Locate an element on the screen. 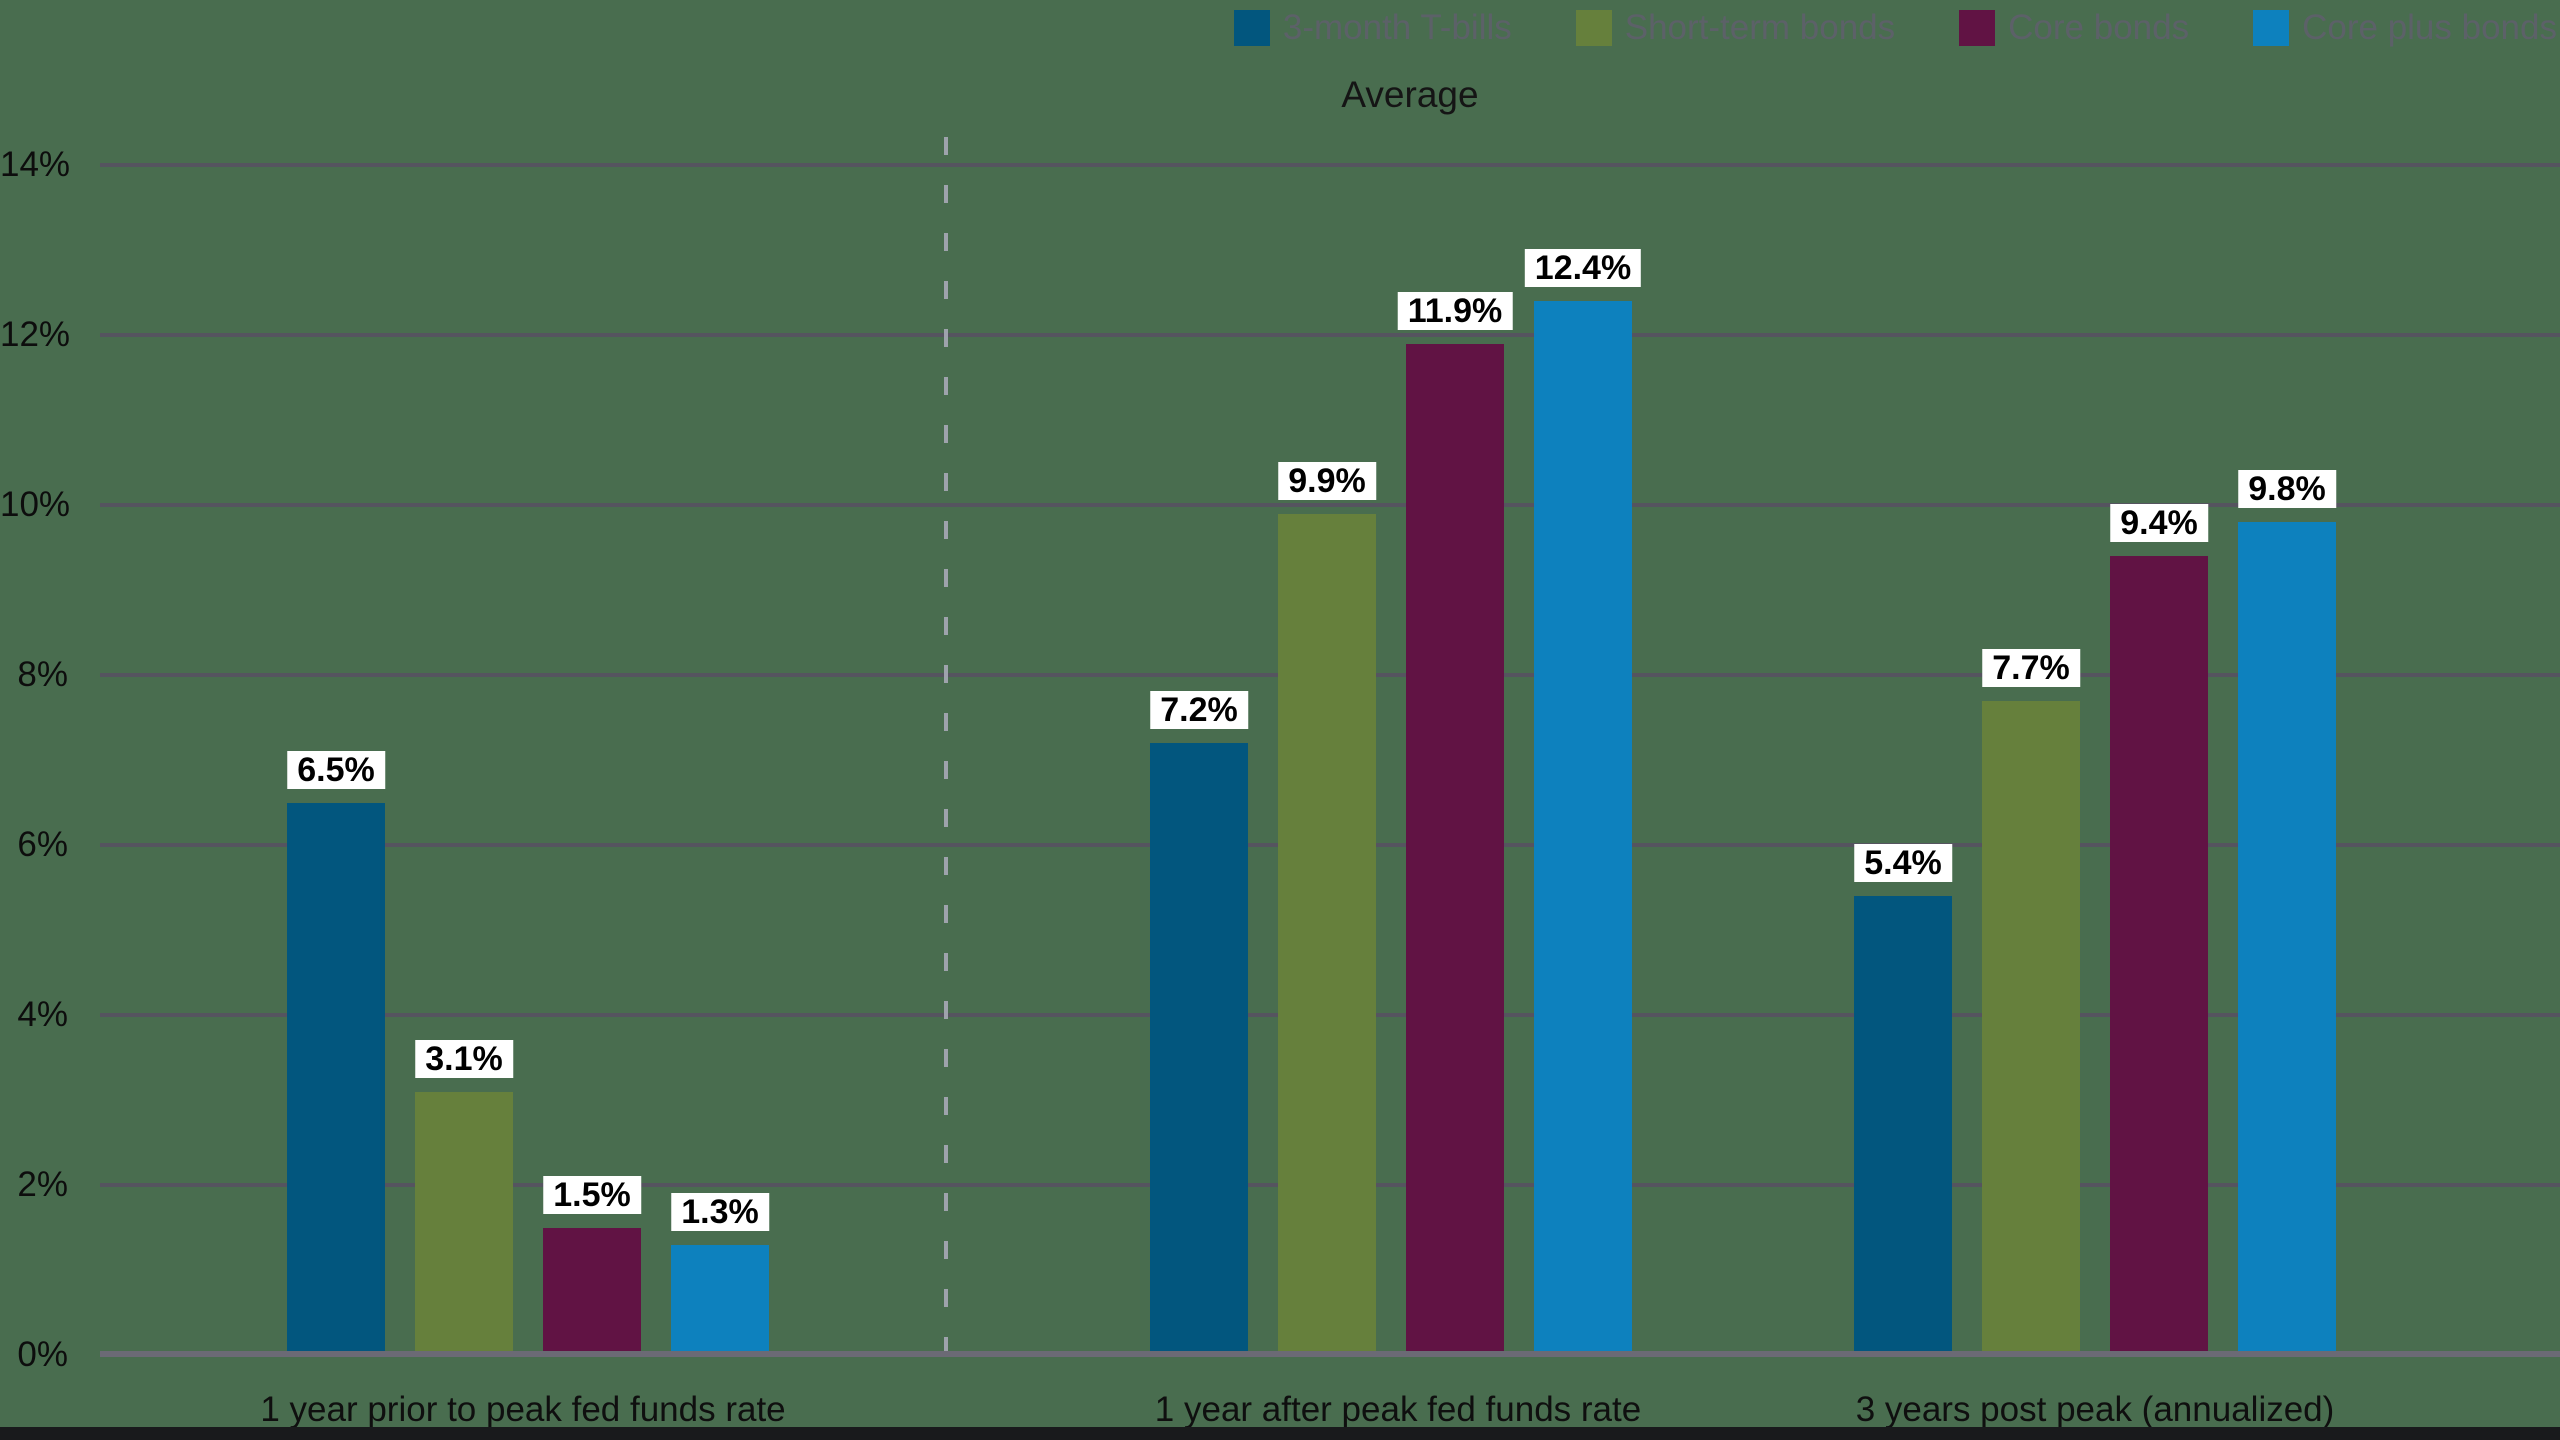  legend-label: Short-term bonds is located at coordinates (1760, 27).